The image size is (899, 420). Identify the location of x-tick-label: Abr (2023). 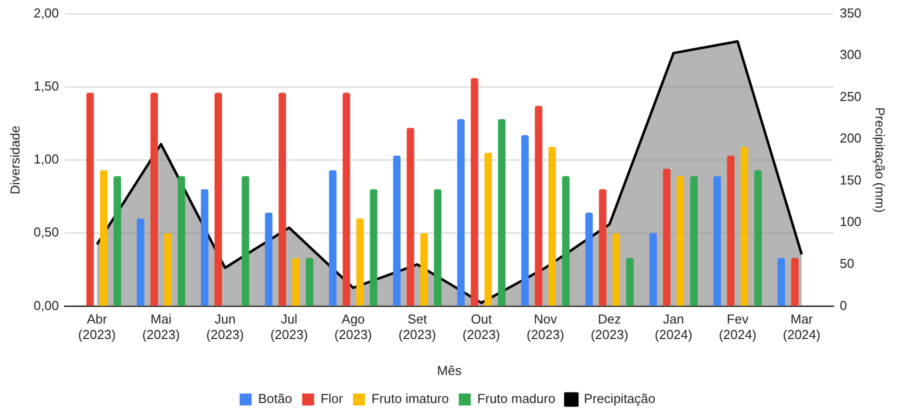
(97, 327).